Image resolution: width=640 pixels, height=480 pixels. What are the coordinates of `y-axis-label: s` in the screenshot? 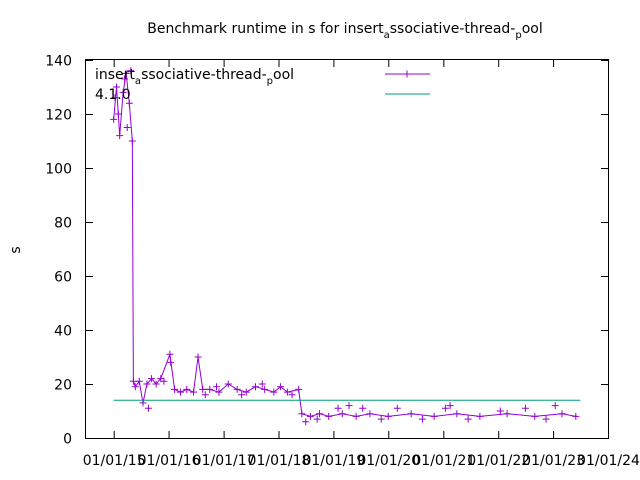 It's located at (16, 249).